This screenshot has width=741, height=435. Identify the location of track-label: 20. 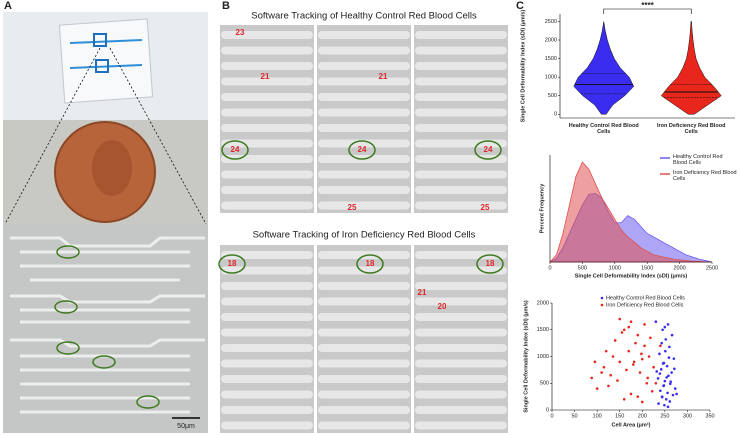
(442, 306).